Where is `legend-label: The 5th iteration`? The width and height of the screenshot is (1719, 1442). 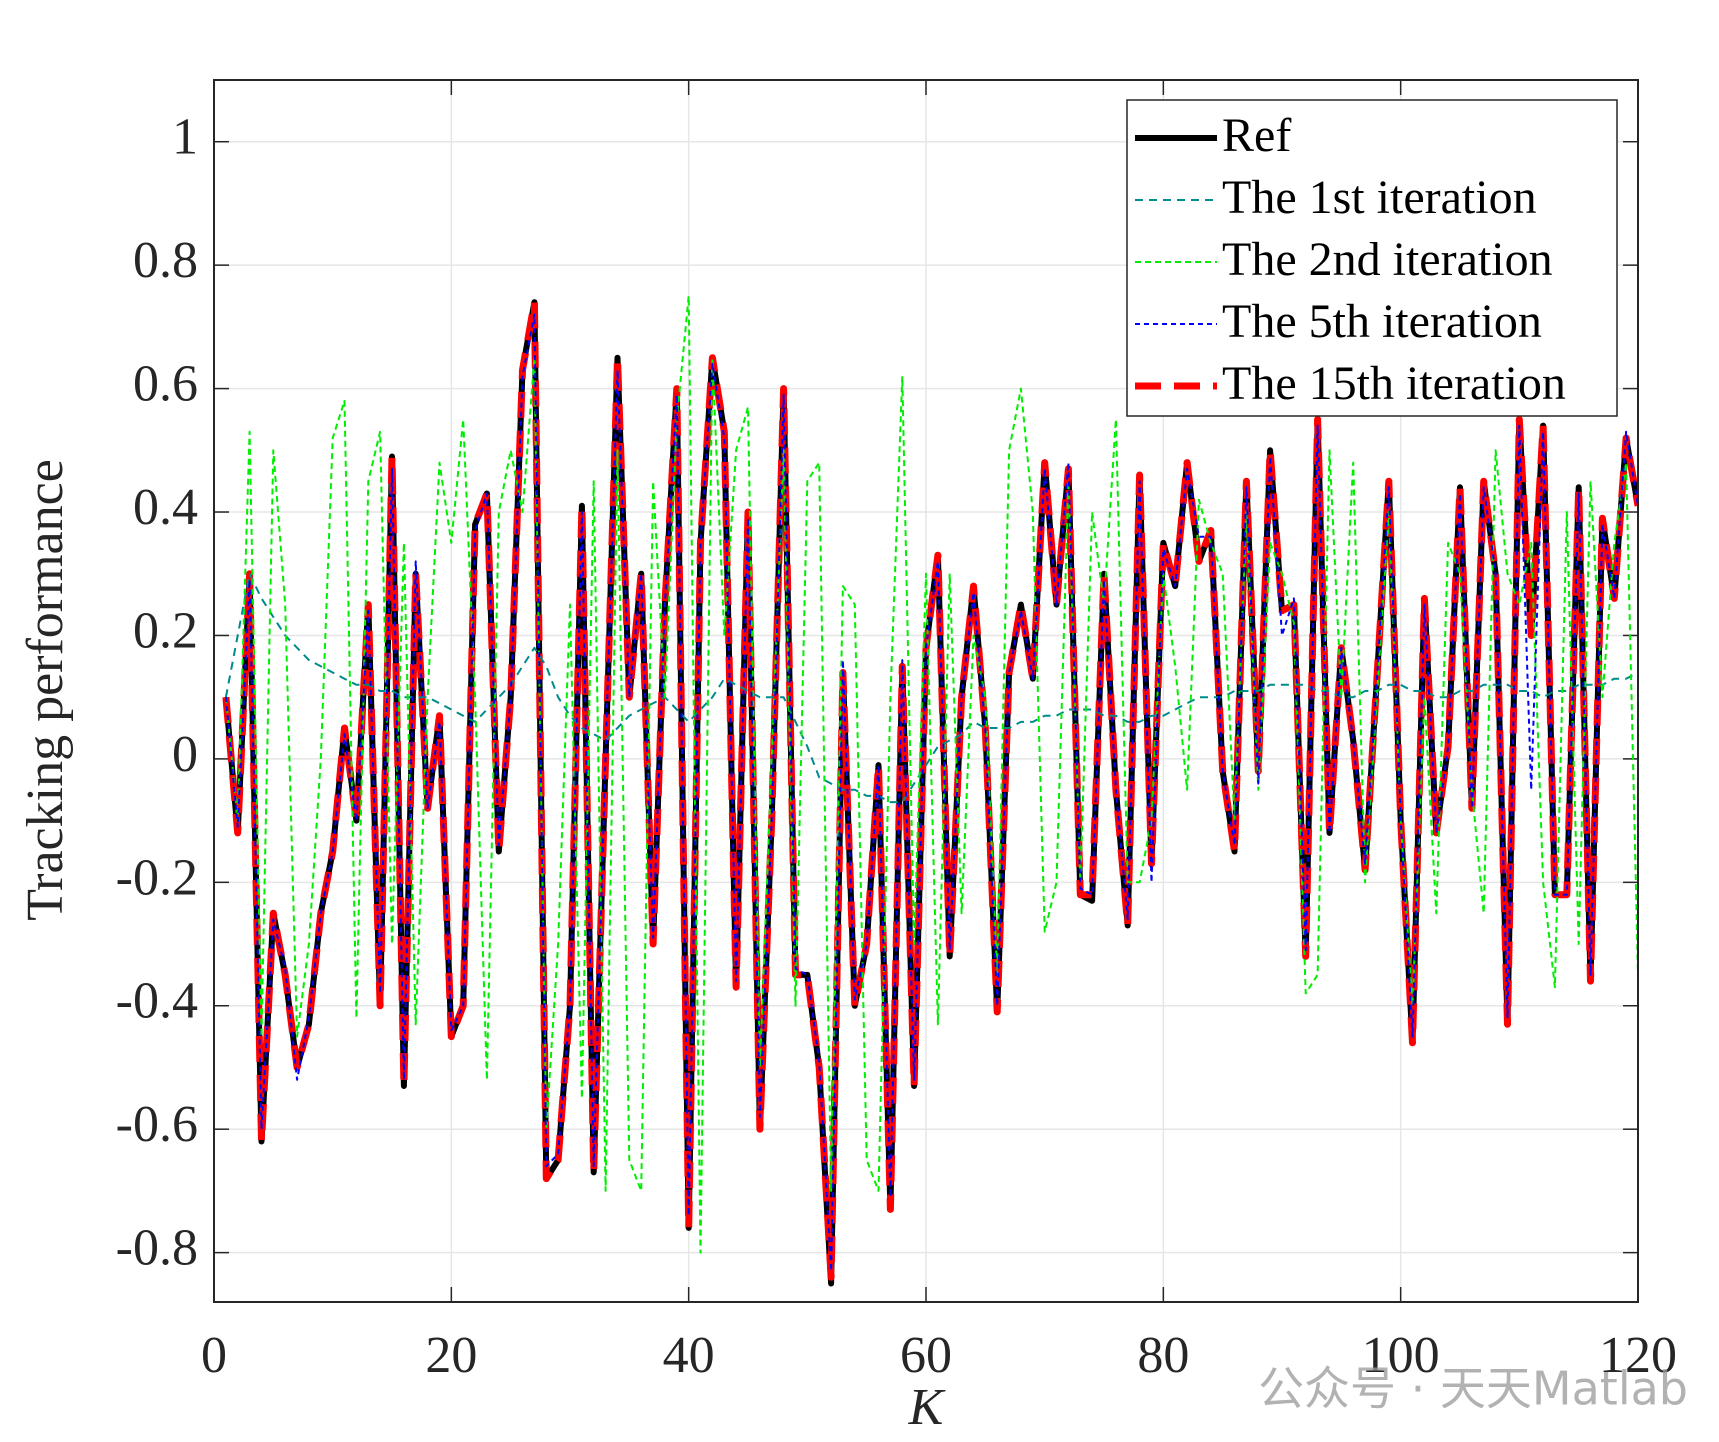
legend-label: The 5th iteration is located at coordinates (1382, 321).